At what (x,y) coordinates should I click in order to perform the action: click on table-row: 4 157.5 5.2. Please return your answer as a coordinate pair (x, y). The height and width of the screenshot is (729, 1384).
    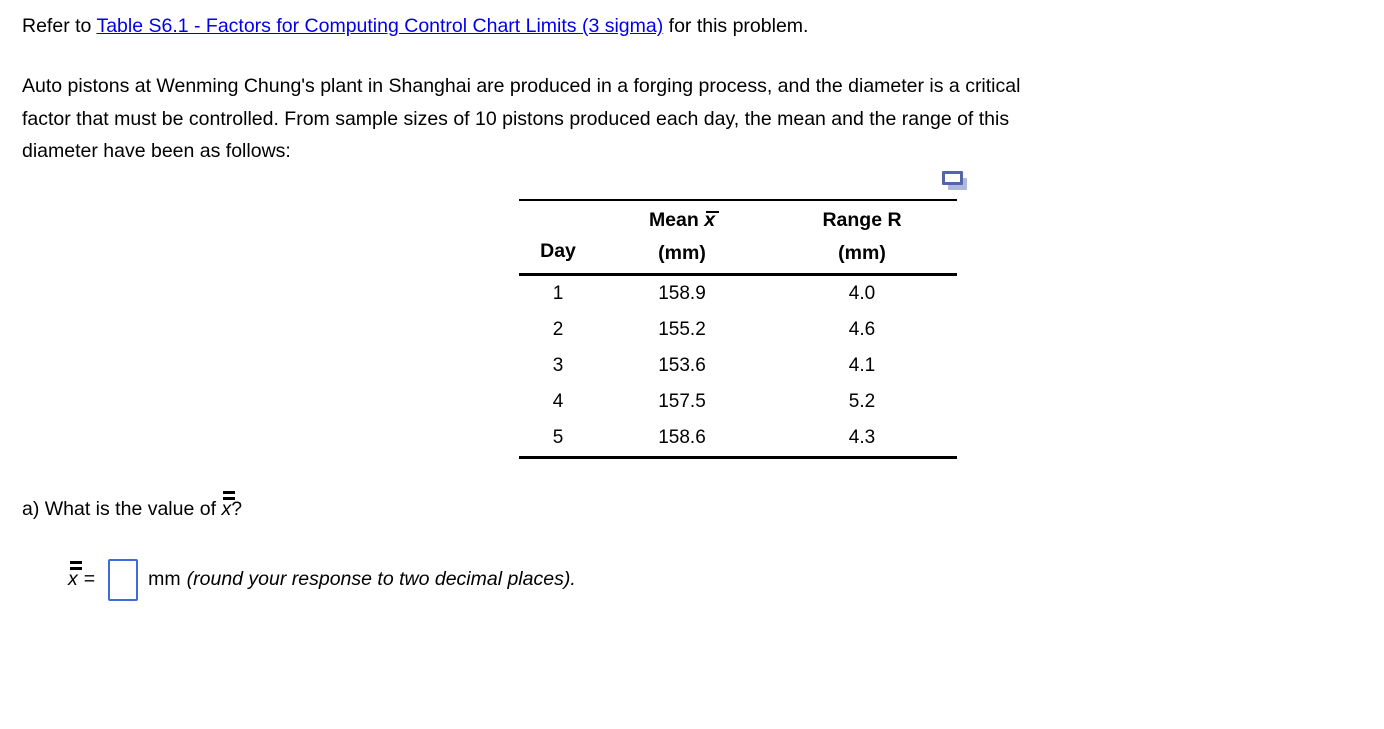
    Looking at the image, I should click on (738, 402).